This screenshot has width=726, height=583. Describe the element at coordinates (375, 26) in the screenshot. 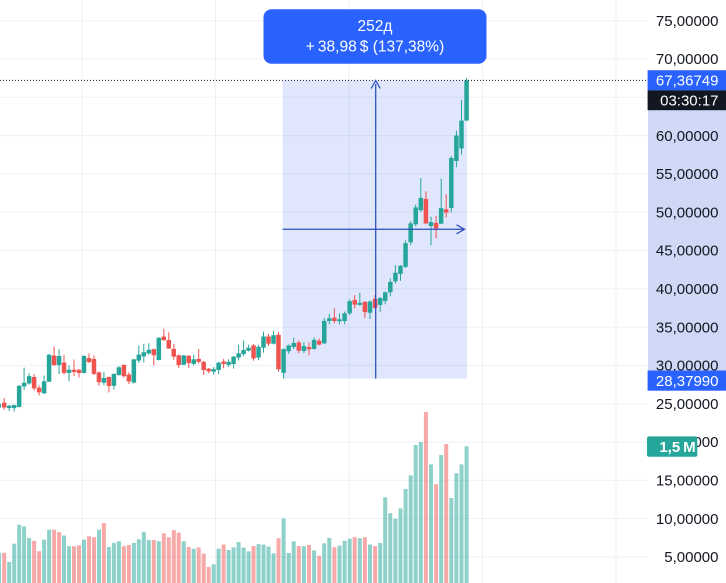

I see `svg-text: 252д` at that location.